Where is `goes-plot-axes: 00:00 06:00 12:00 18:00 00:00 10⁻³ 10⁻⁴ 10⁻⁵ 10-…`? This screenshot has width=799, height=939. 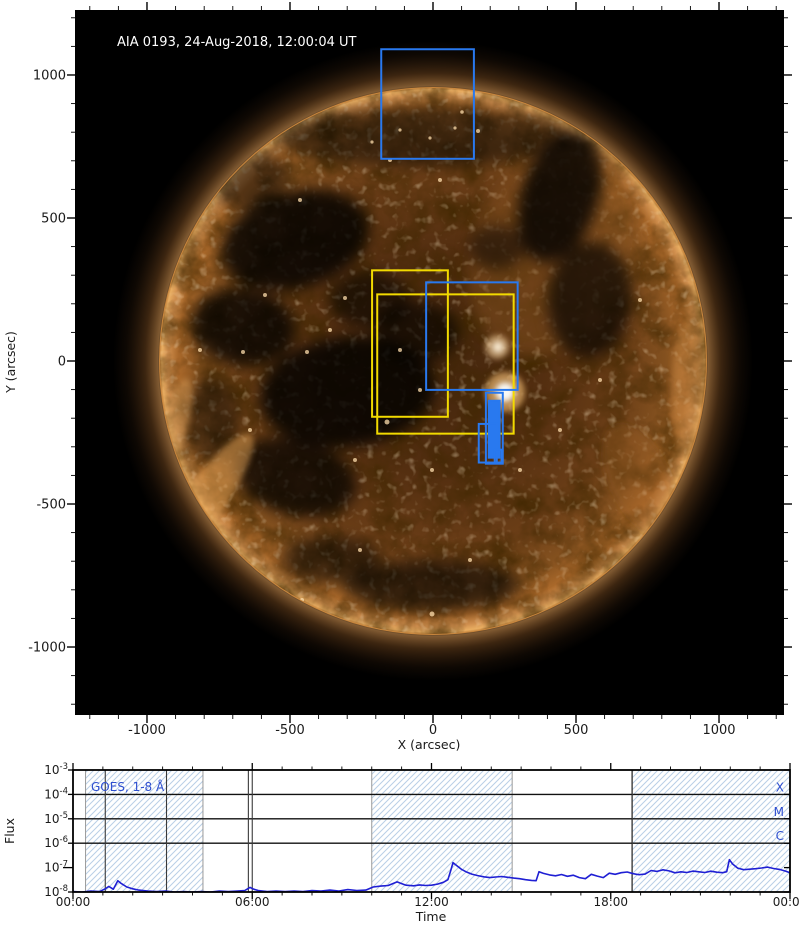
goes-plot-axes: 00:00 06:00 12:00 18:00 00:00 10⁻³ 10⁻⁴ 10⁻⁵ 10-… is located at coordinates (421, 835).